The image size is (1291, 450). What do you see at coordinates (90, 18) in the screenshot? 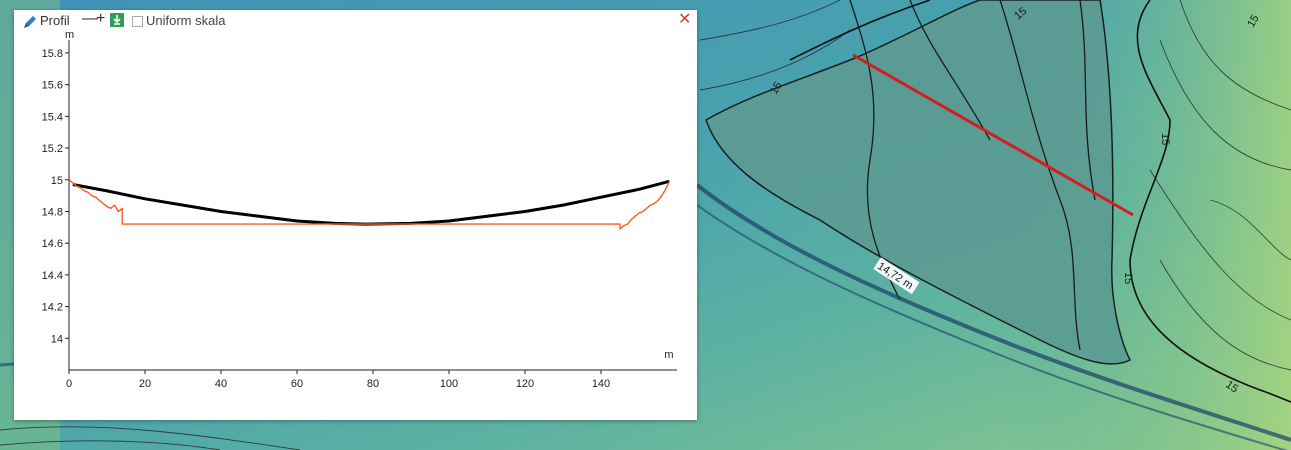
I see `zoom-out-button: —` at bounding box center [90, 18].